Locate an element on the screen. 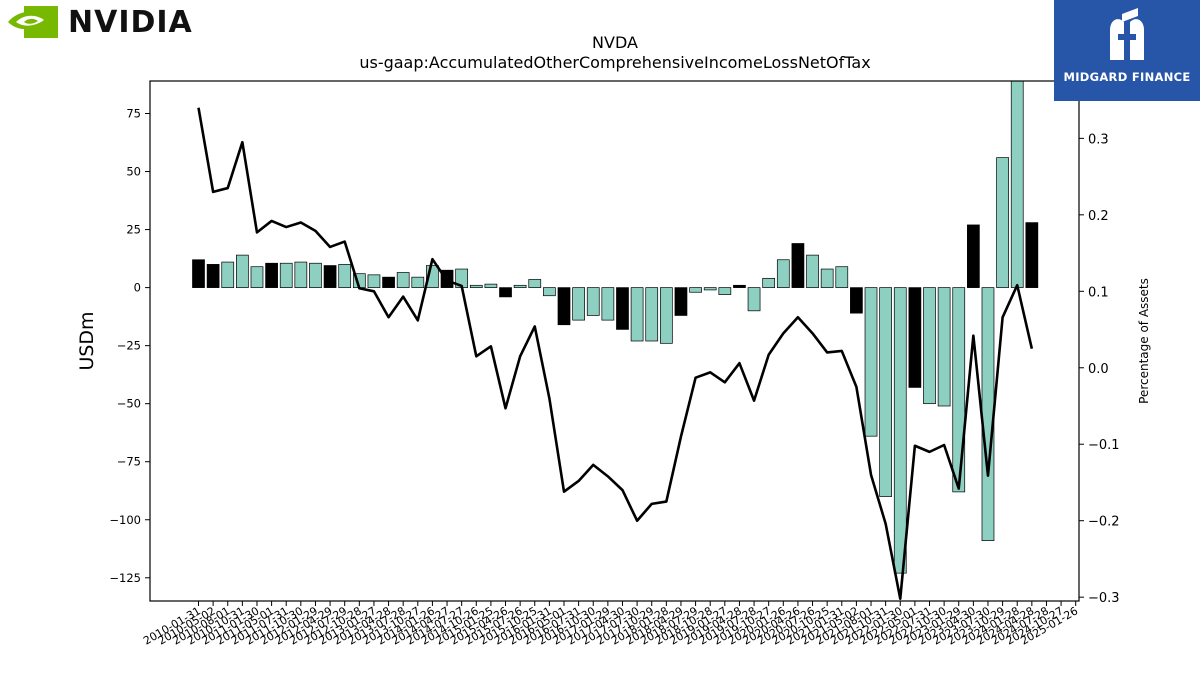 This screenshot has height=675, width=1200. y-axis-left: 75 50 25 0 −25 −50 −75 −100 −125 is located at coordinates (129, 346).